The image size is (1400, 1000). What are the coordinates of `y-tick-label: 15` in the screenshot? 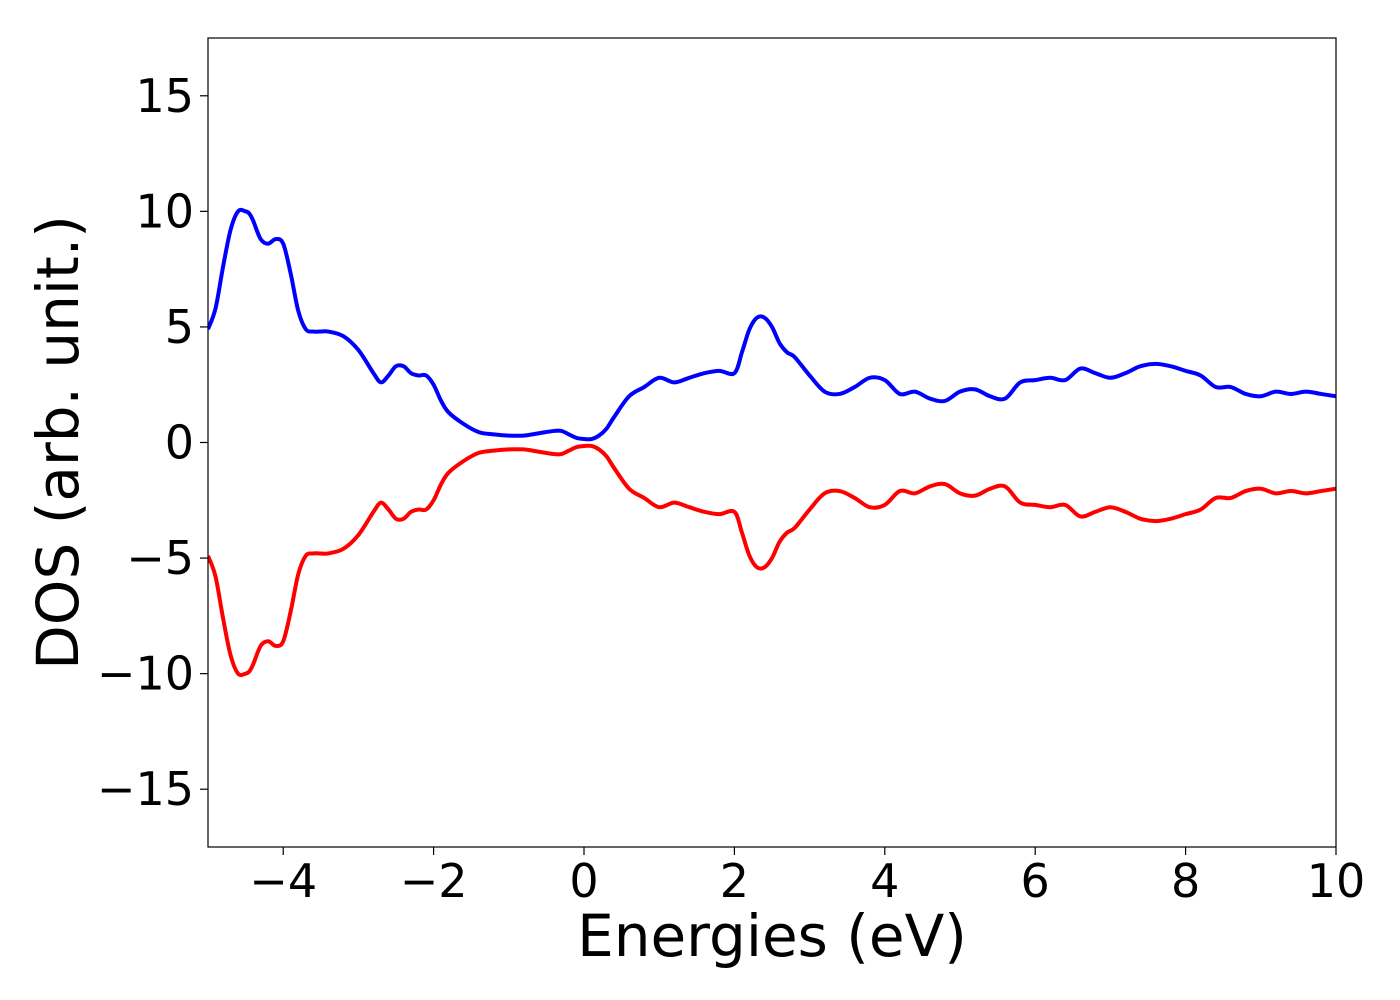 It's located at (164, 96).